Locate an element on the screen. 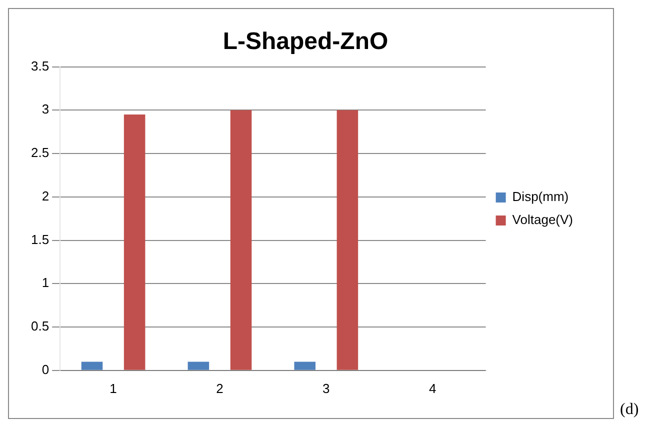 The image size is (661, 428). x-tick-label: 3 is located at coordinates (326, 388).